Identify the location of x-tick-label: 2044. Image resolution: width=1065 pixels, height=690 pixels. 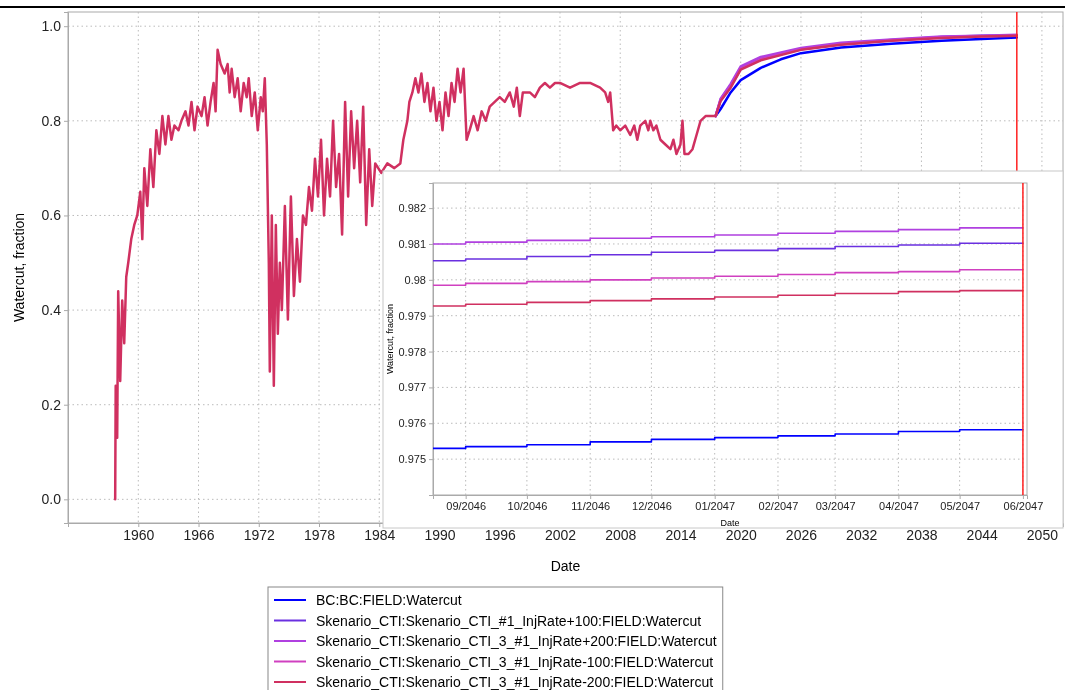
(982, 534).